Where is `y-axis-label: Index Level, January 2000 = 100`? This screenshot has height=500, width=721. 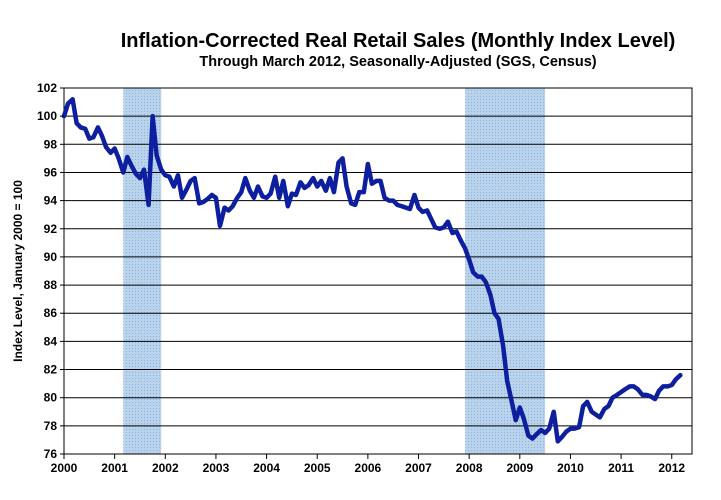 y-axis-label: Index Level, January 2000 = 100 is located at coordinates (18, 271).